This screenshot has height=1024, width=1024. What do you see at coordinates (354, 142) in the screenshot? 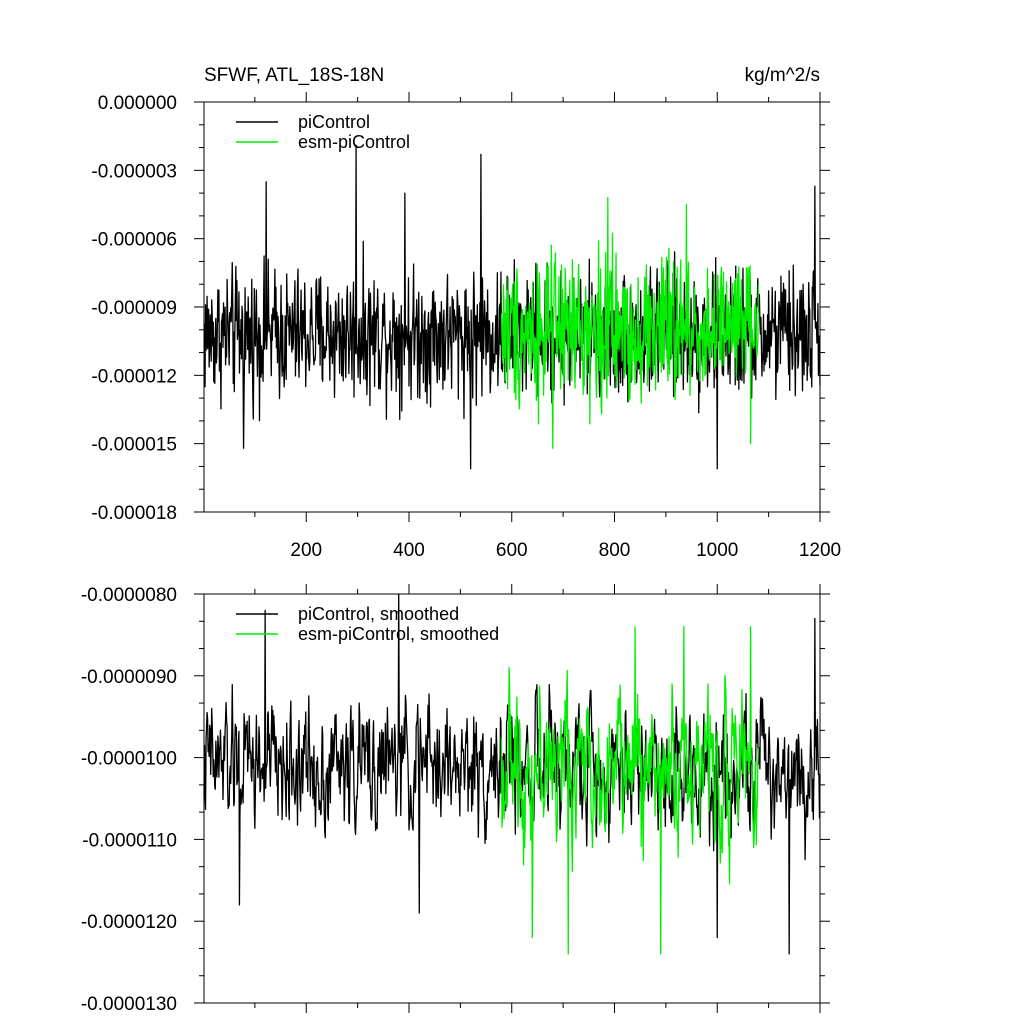
I see `legend-label: esm-piControl` at bounding box center [354, 142].